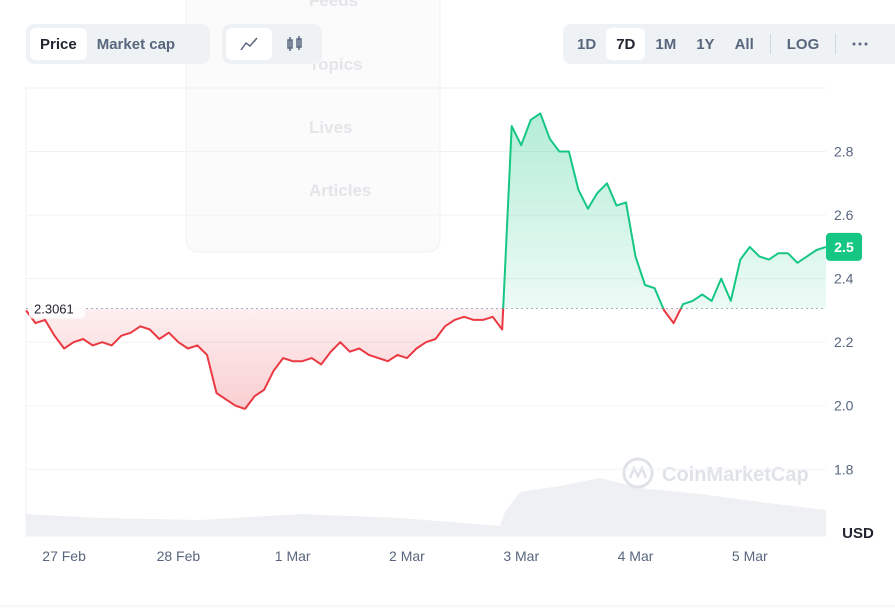 The image size is (895, 616). I want to click on more-icon, so click(860, 44).